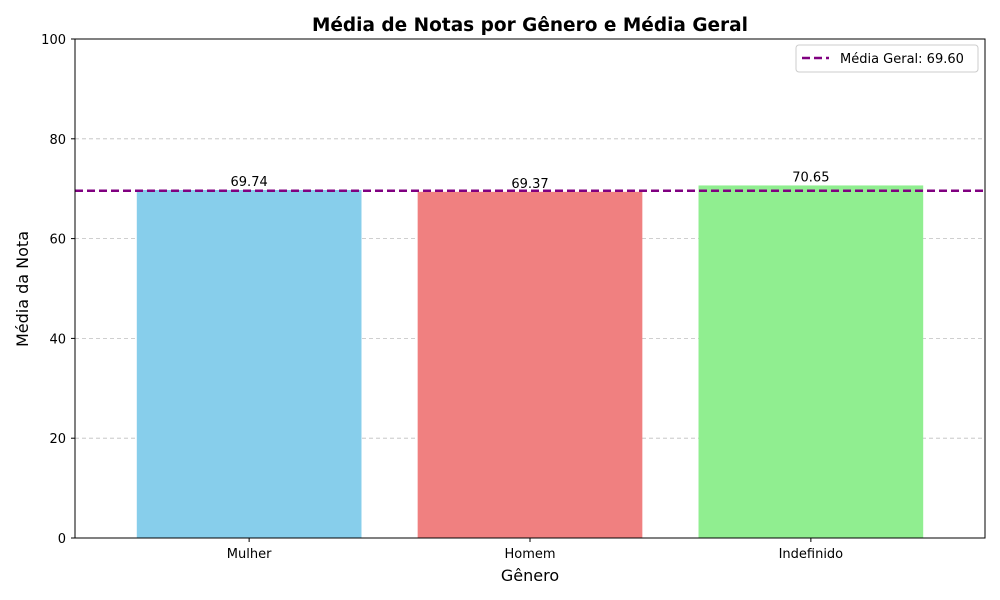 This screenshot has height=600, width=1000. I want to click on legend: Média Geral: 69.60, so click(887, 58).